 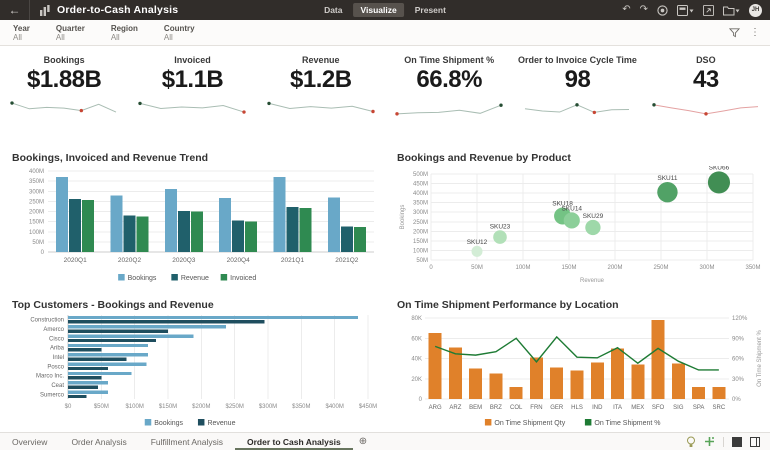 What do you see at coordinates (186, 441) in the screenshot?
I see `canvas-tab-fulfillment-analysis: Fulfillment Analysis` at bounding box center [186, 441].